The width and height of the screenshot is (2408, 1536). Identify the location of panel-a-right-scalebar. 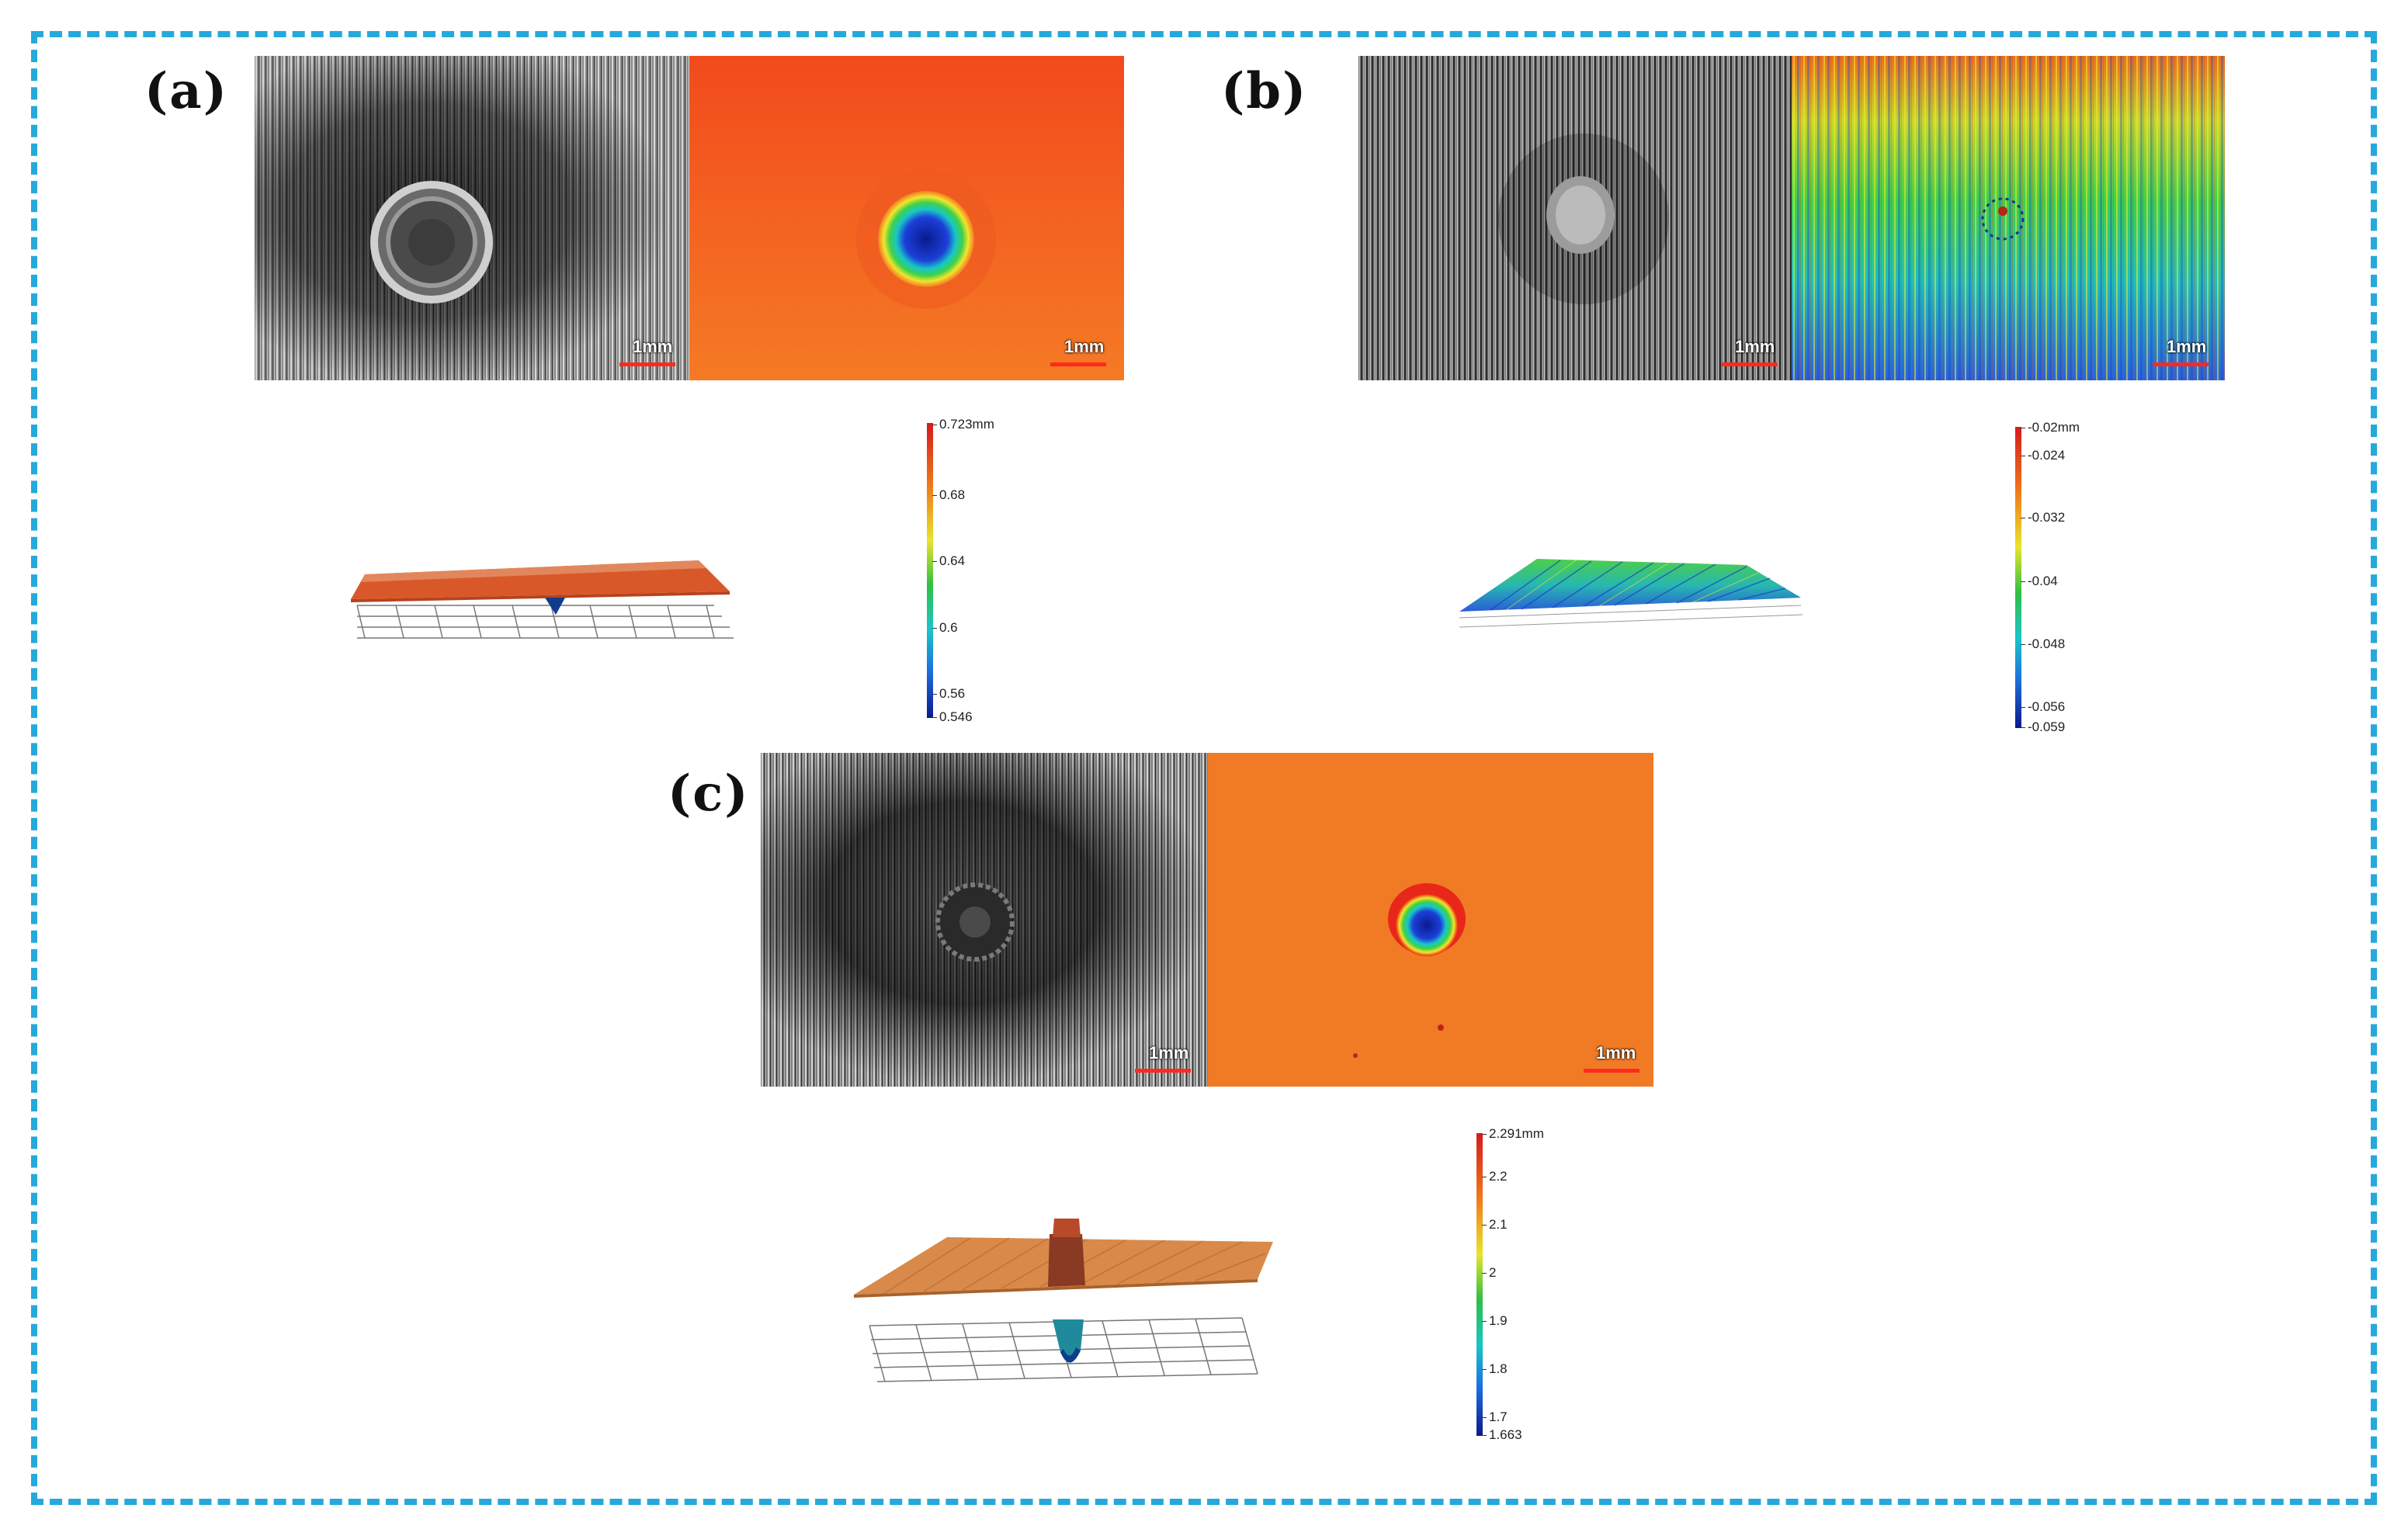
(1078, 364).